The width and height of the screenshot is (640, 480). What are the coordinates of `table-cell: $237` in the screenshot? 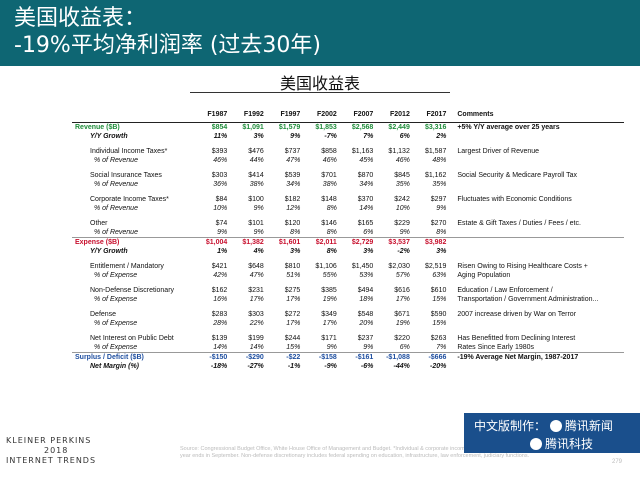 It's located at (365, 338).